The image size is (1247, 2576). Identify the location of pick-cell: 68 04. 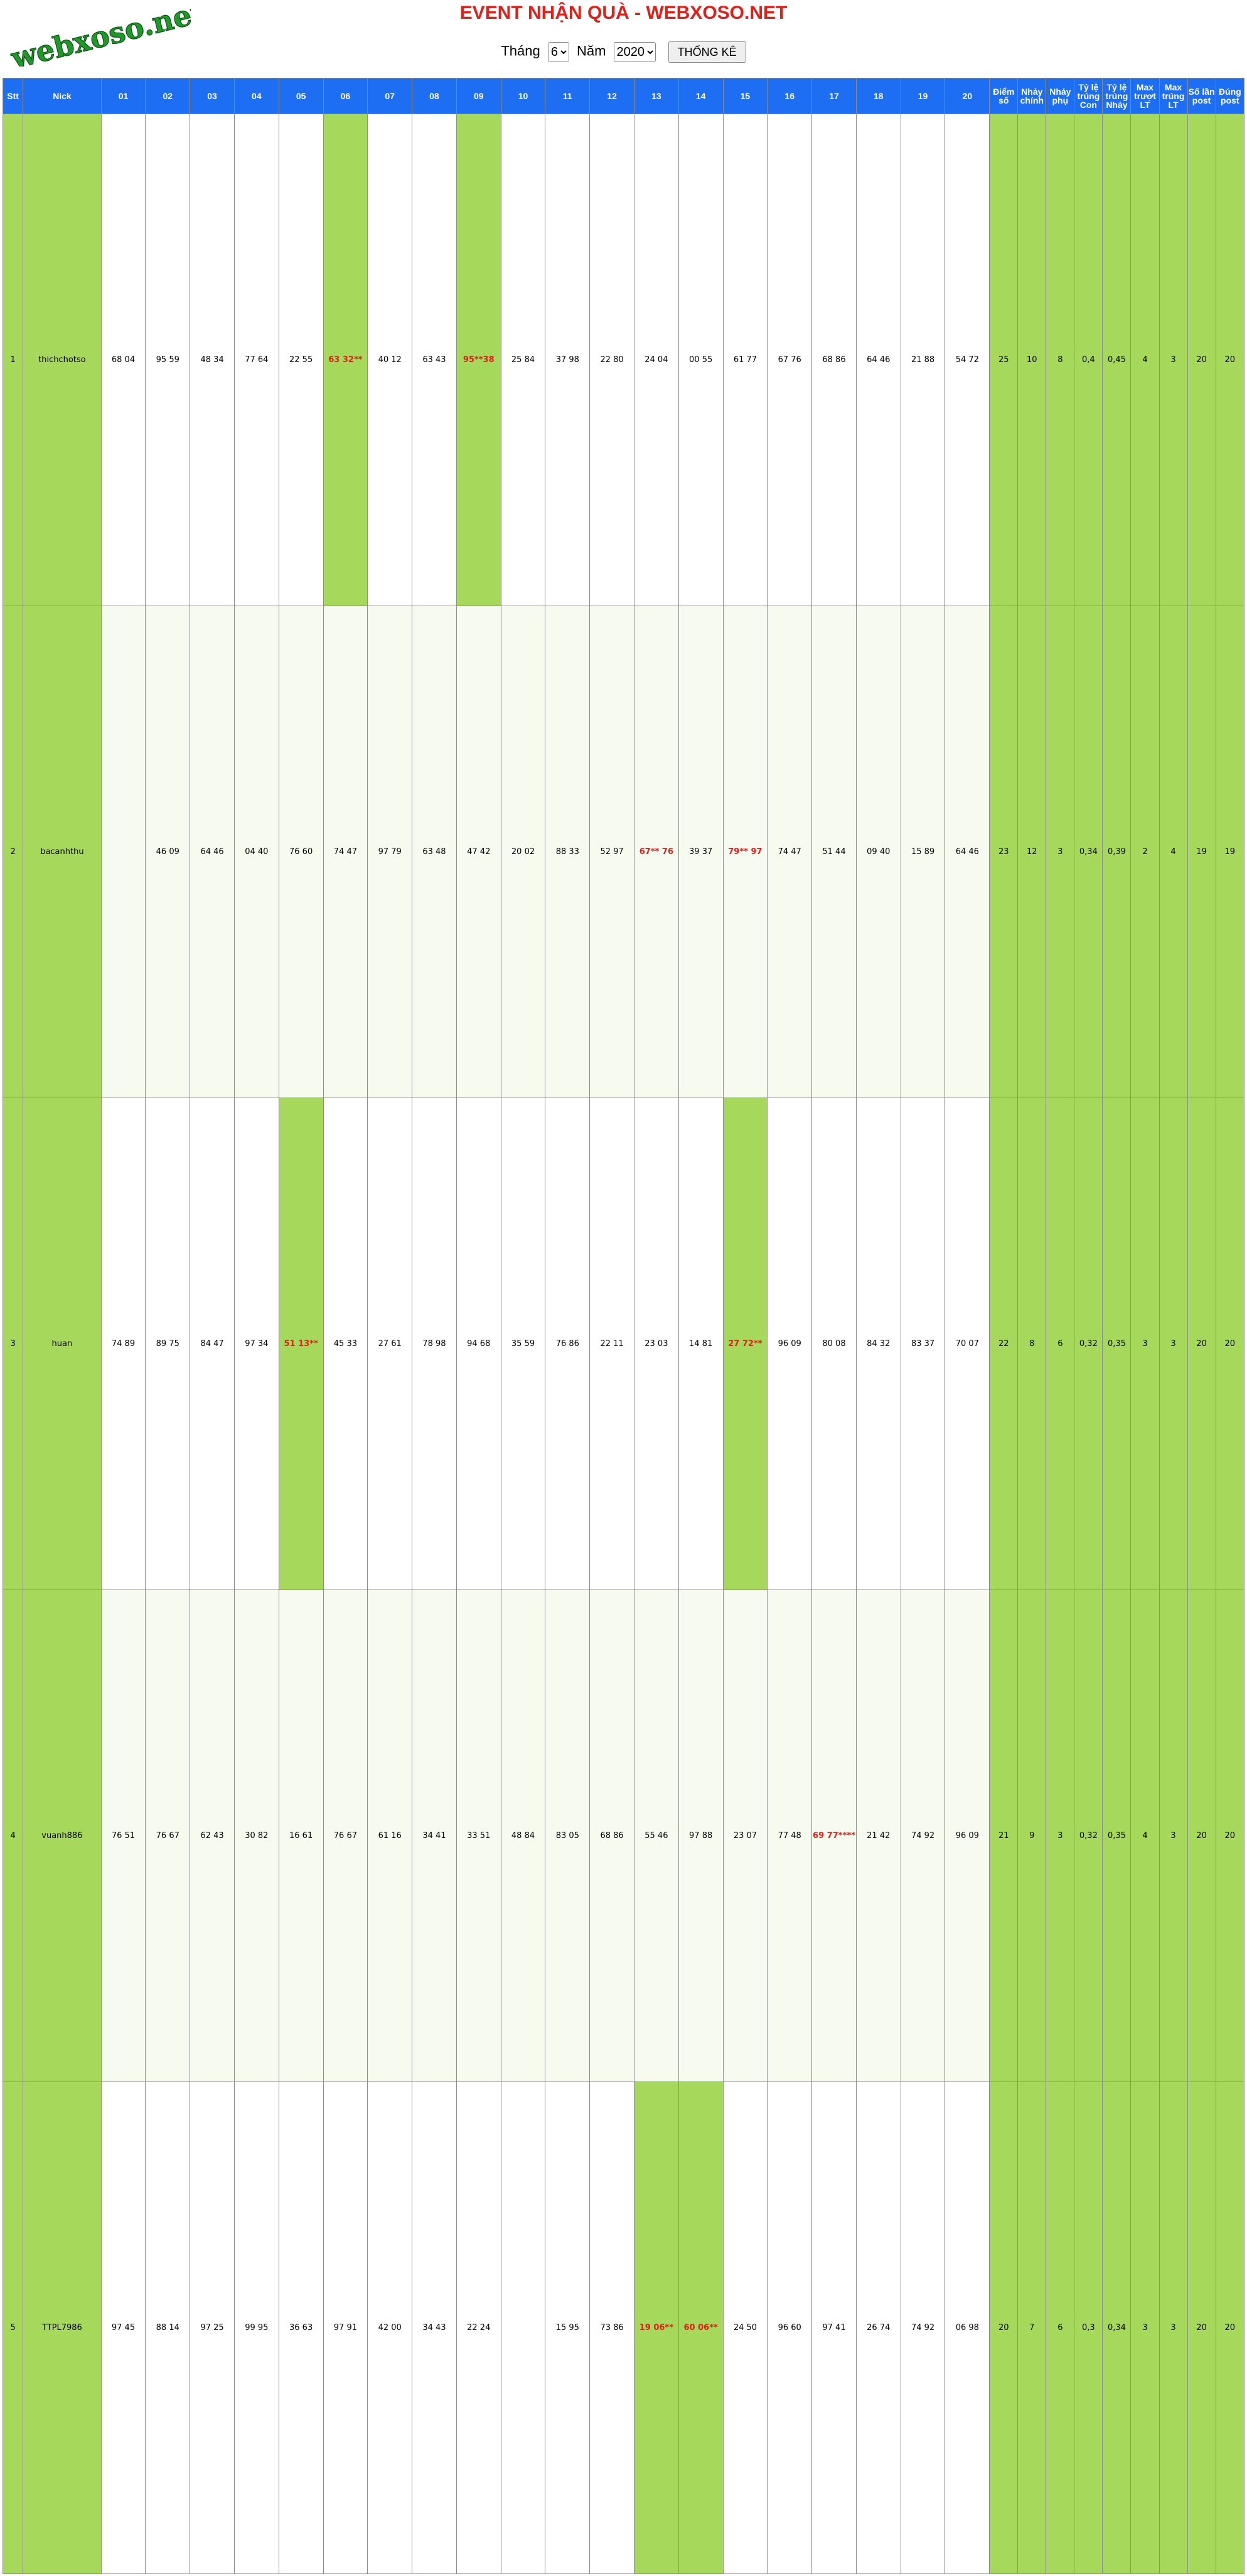
(123, 360).